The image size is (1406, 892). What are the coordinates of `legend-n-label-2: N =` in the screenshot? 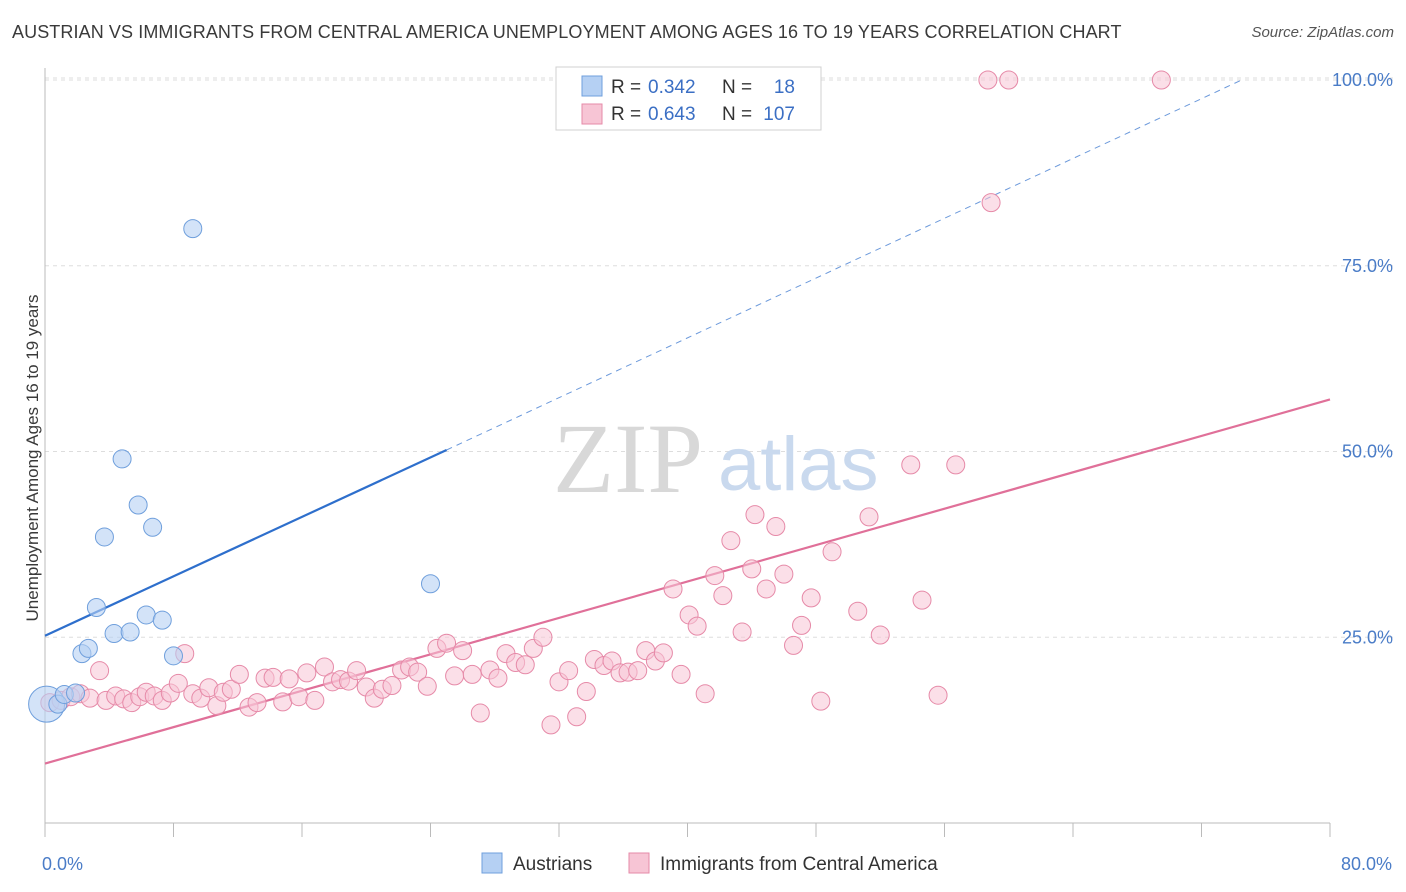 It's located at (737, 114).